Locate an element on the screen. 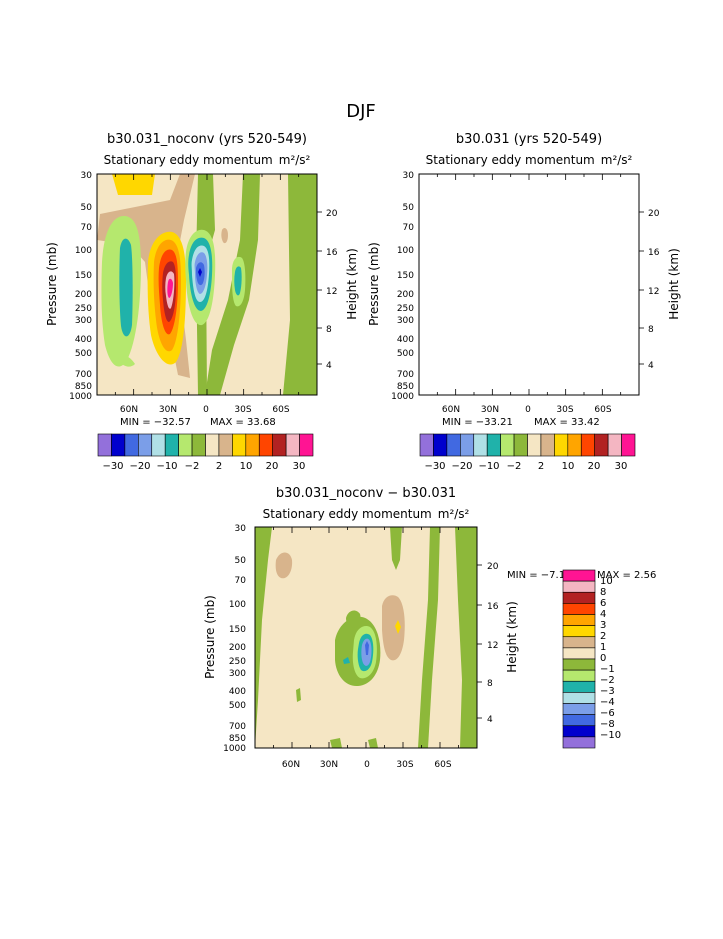  colorbar-tick-label: 10 is located at coordinates (246, 466).